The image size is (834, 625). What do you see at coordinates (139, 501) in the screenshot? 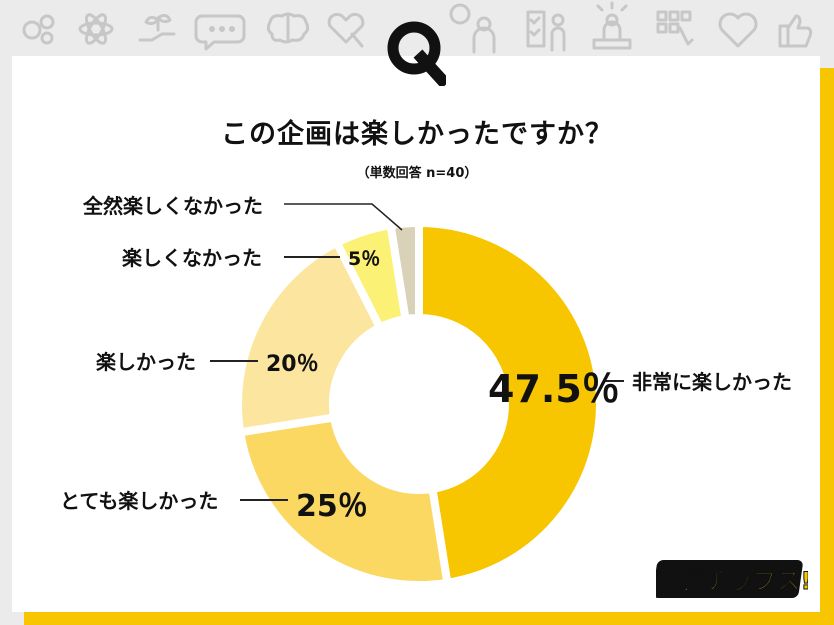
I see `category-label-quite-fun: とても楽しかった` at bounding box center [139, 501].